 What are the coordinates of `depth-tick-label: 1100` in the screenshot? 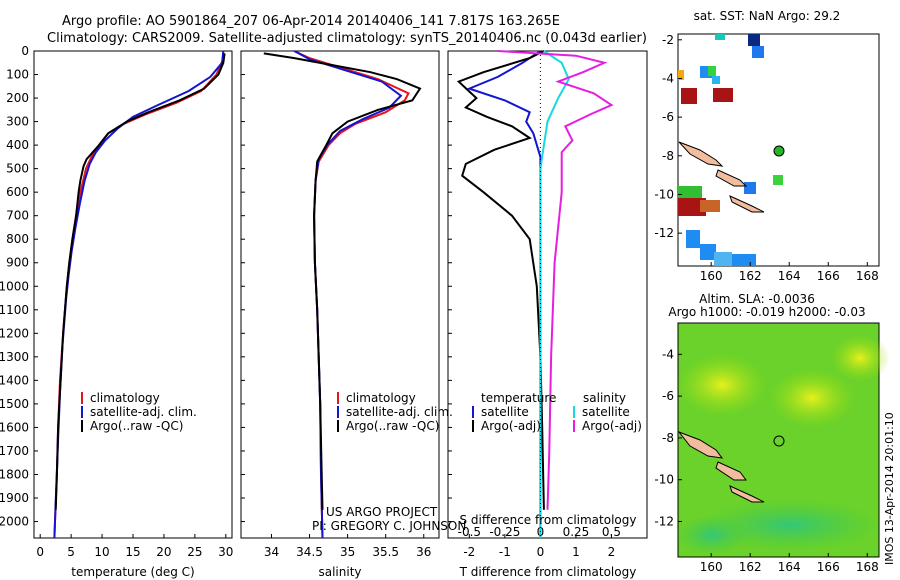 It's located at (14, 310).